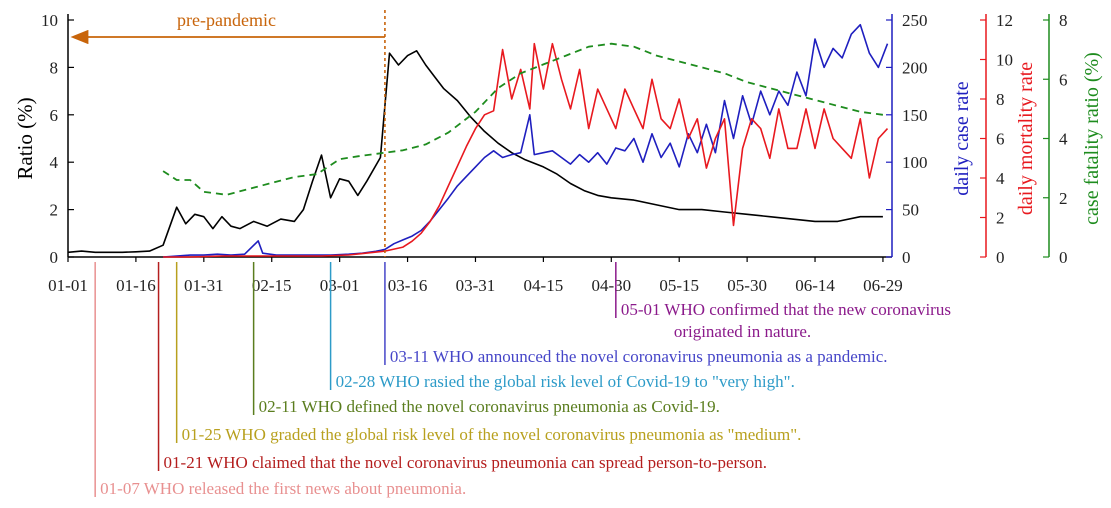  Describe the element at coordinates (340, 285) in the screenshot. I see `x-tick-label: 03-01` at that location.